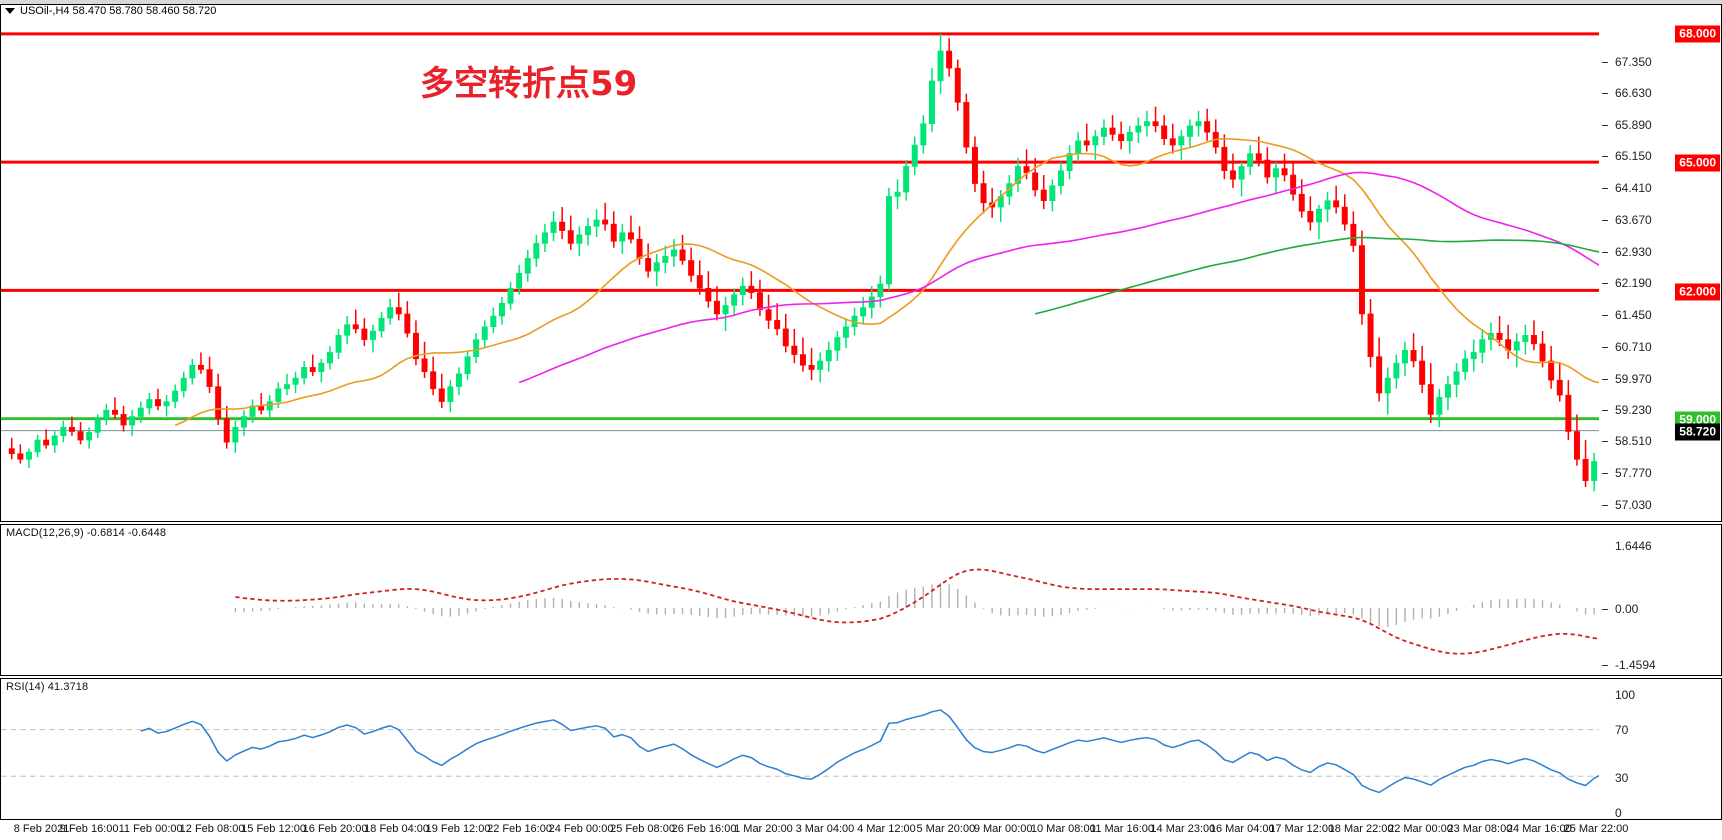 The width and height of the screenshot is (1722, 840). Describe the element at coordinates (1660, 283) in the screenshot. I see `price-tick: 62.190` at that location.